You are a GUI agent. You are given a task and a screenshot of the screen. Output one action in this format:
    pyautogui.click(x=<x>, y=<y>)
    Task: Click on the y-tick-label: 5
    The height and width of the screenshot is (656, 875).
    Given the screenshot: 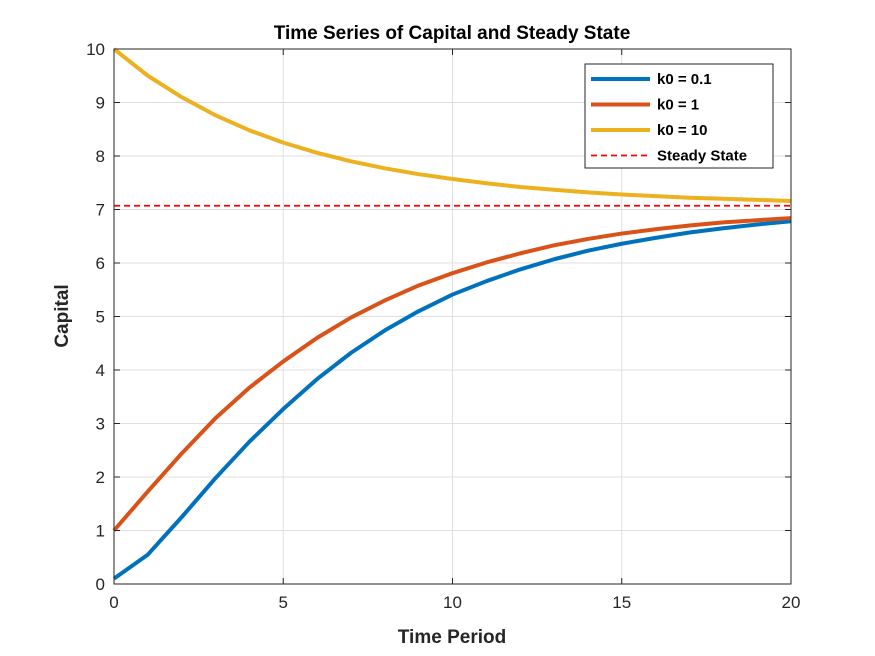 What is the action you would take?
    pyautogui.click(x=100, y=317)
    